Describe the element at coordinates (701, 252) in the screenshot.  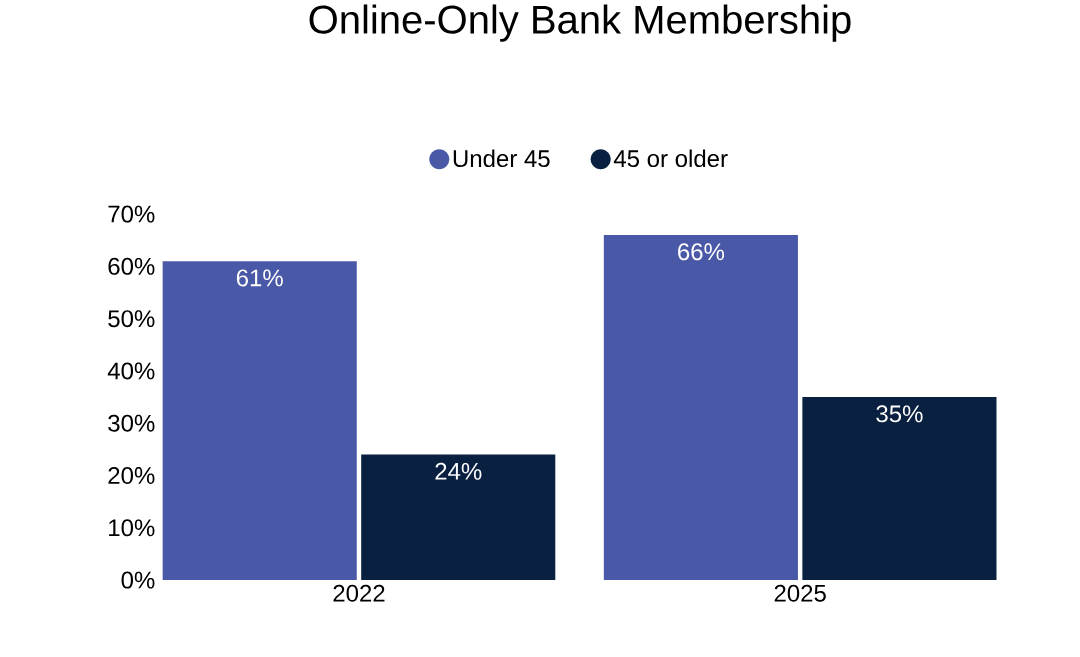
I see `data-label: 66%` at that location.